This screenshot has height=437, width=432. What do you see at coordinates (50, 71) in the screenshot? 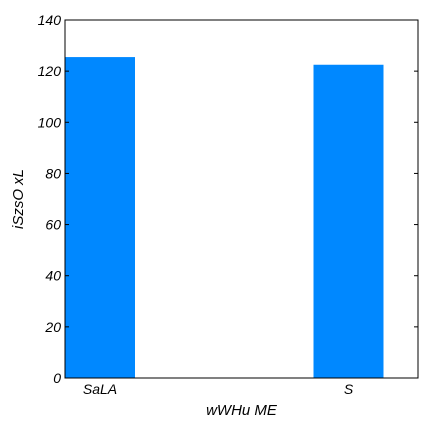
I see `y-tick-label: 120` at bounding box center [50, 71].